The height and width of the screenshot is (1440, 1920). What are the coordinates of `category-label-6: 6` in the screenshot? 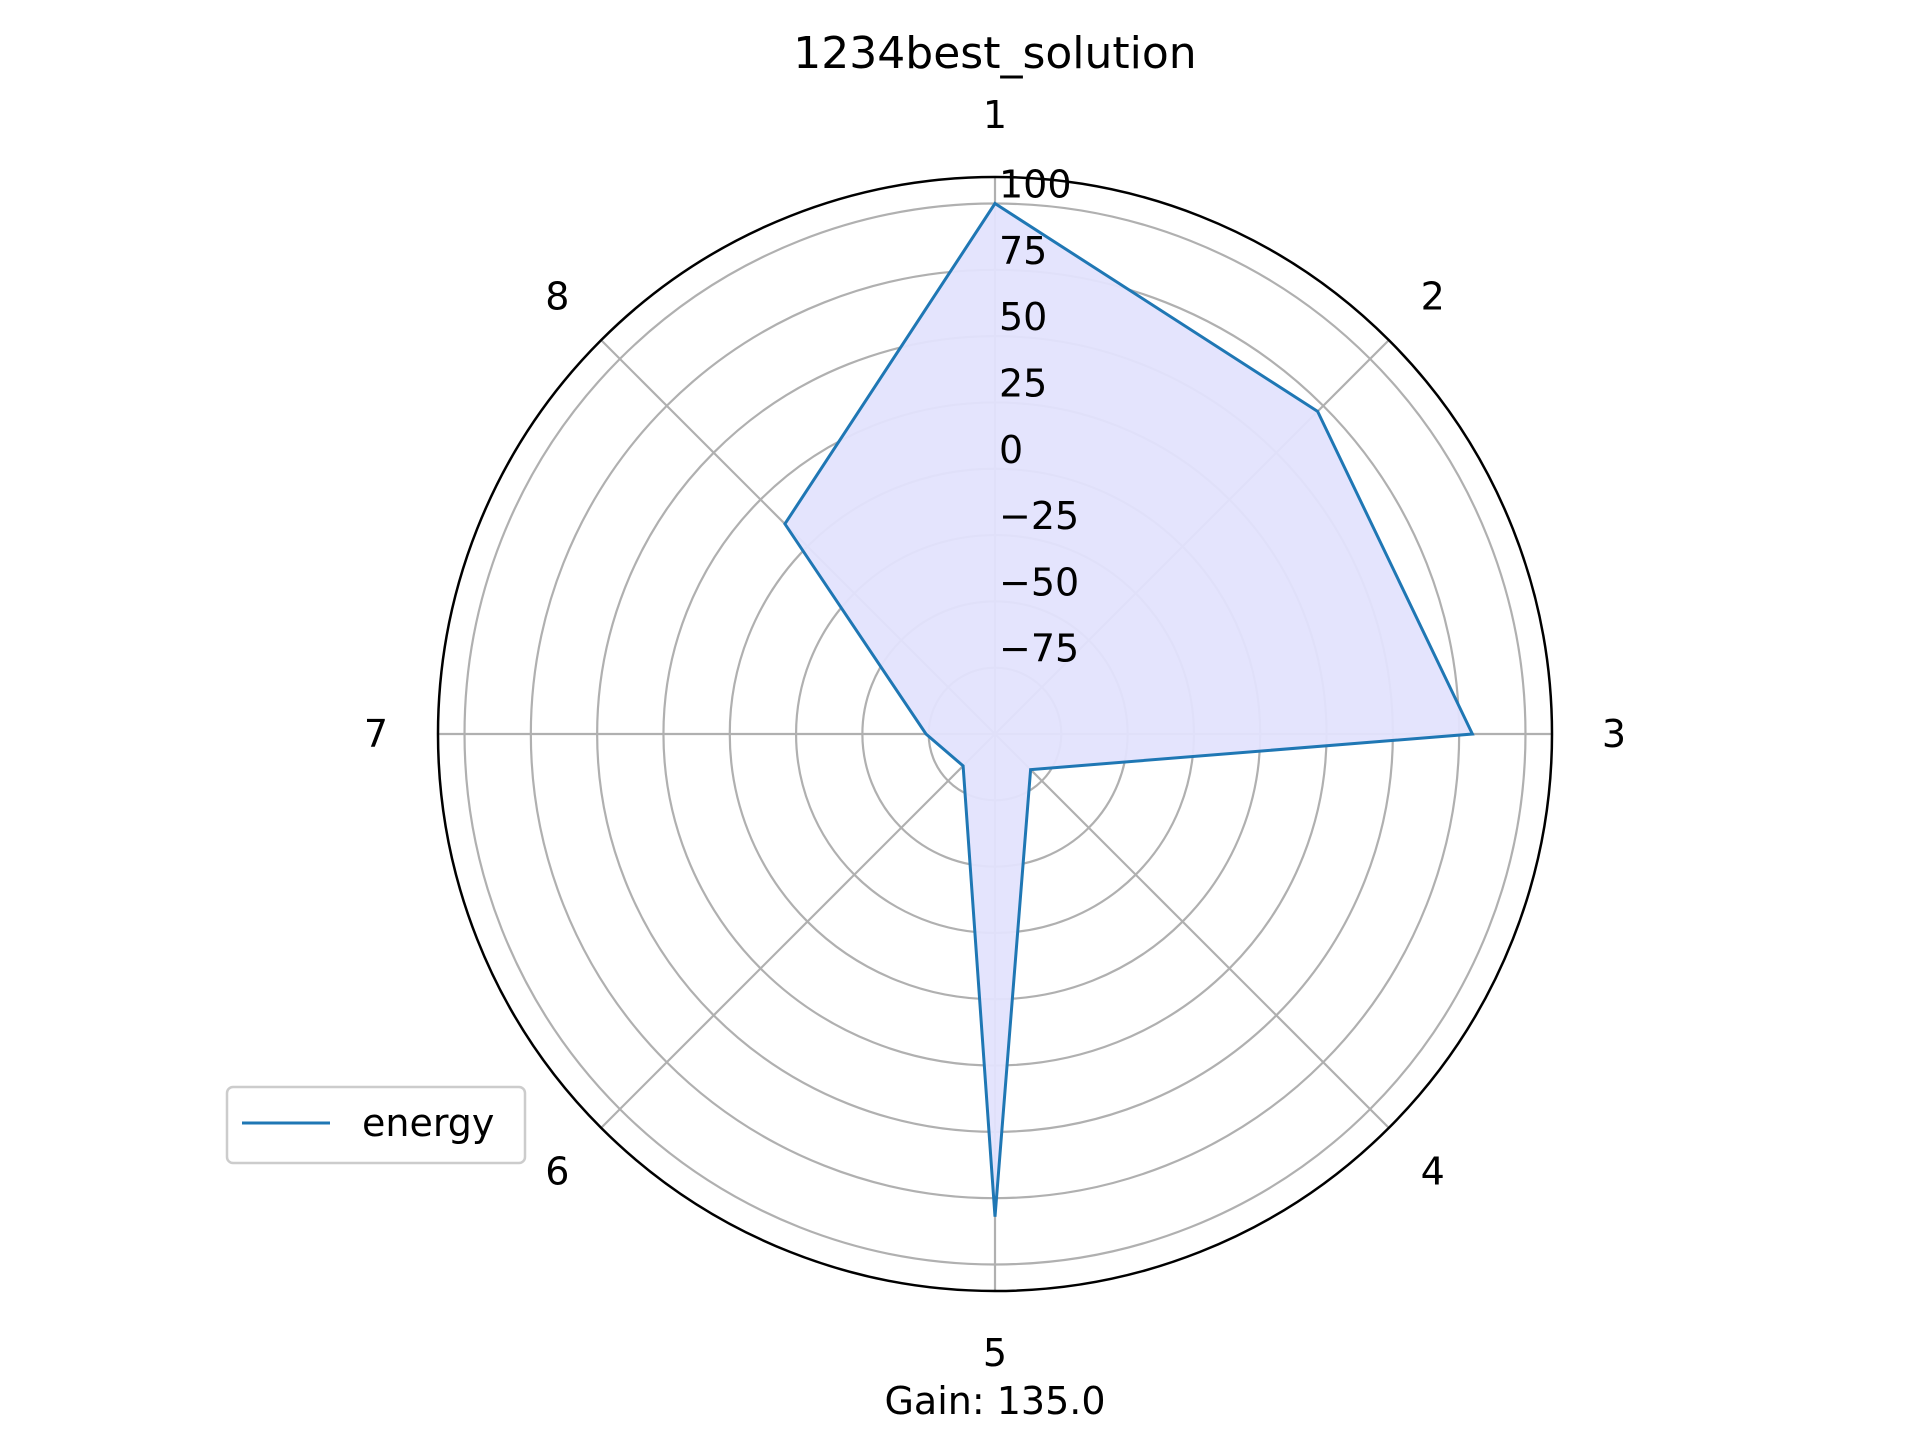 It's located at (557, 1172).